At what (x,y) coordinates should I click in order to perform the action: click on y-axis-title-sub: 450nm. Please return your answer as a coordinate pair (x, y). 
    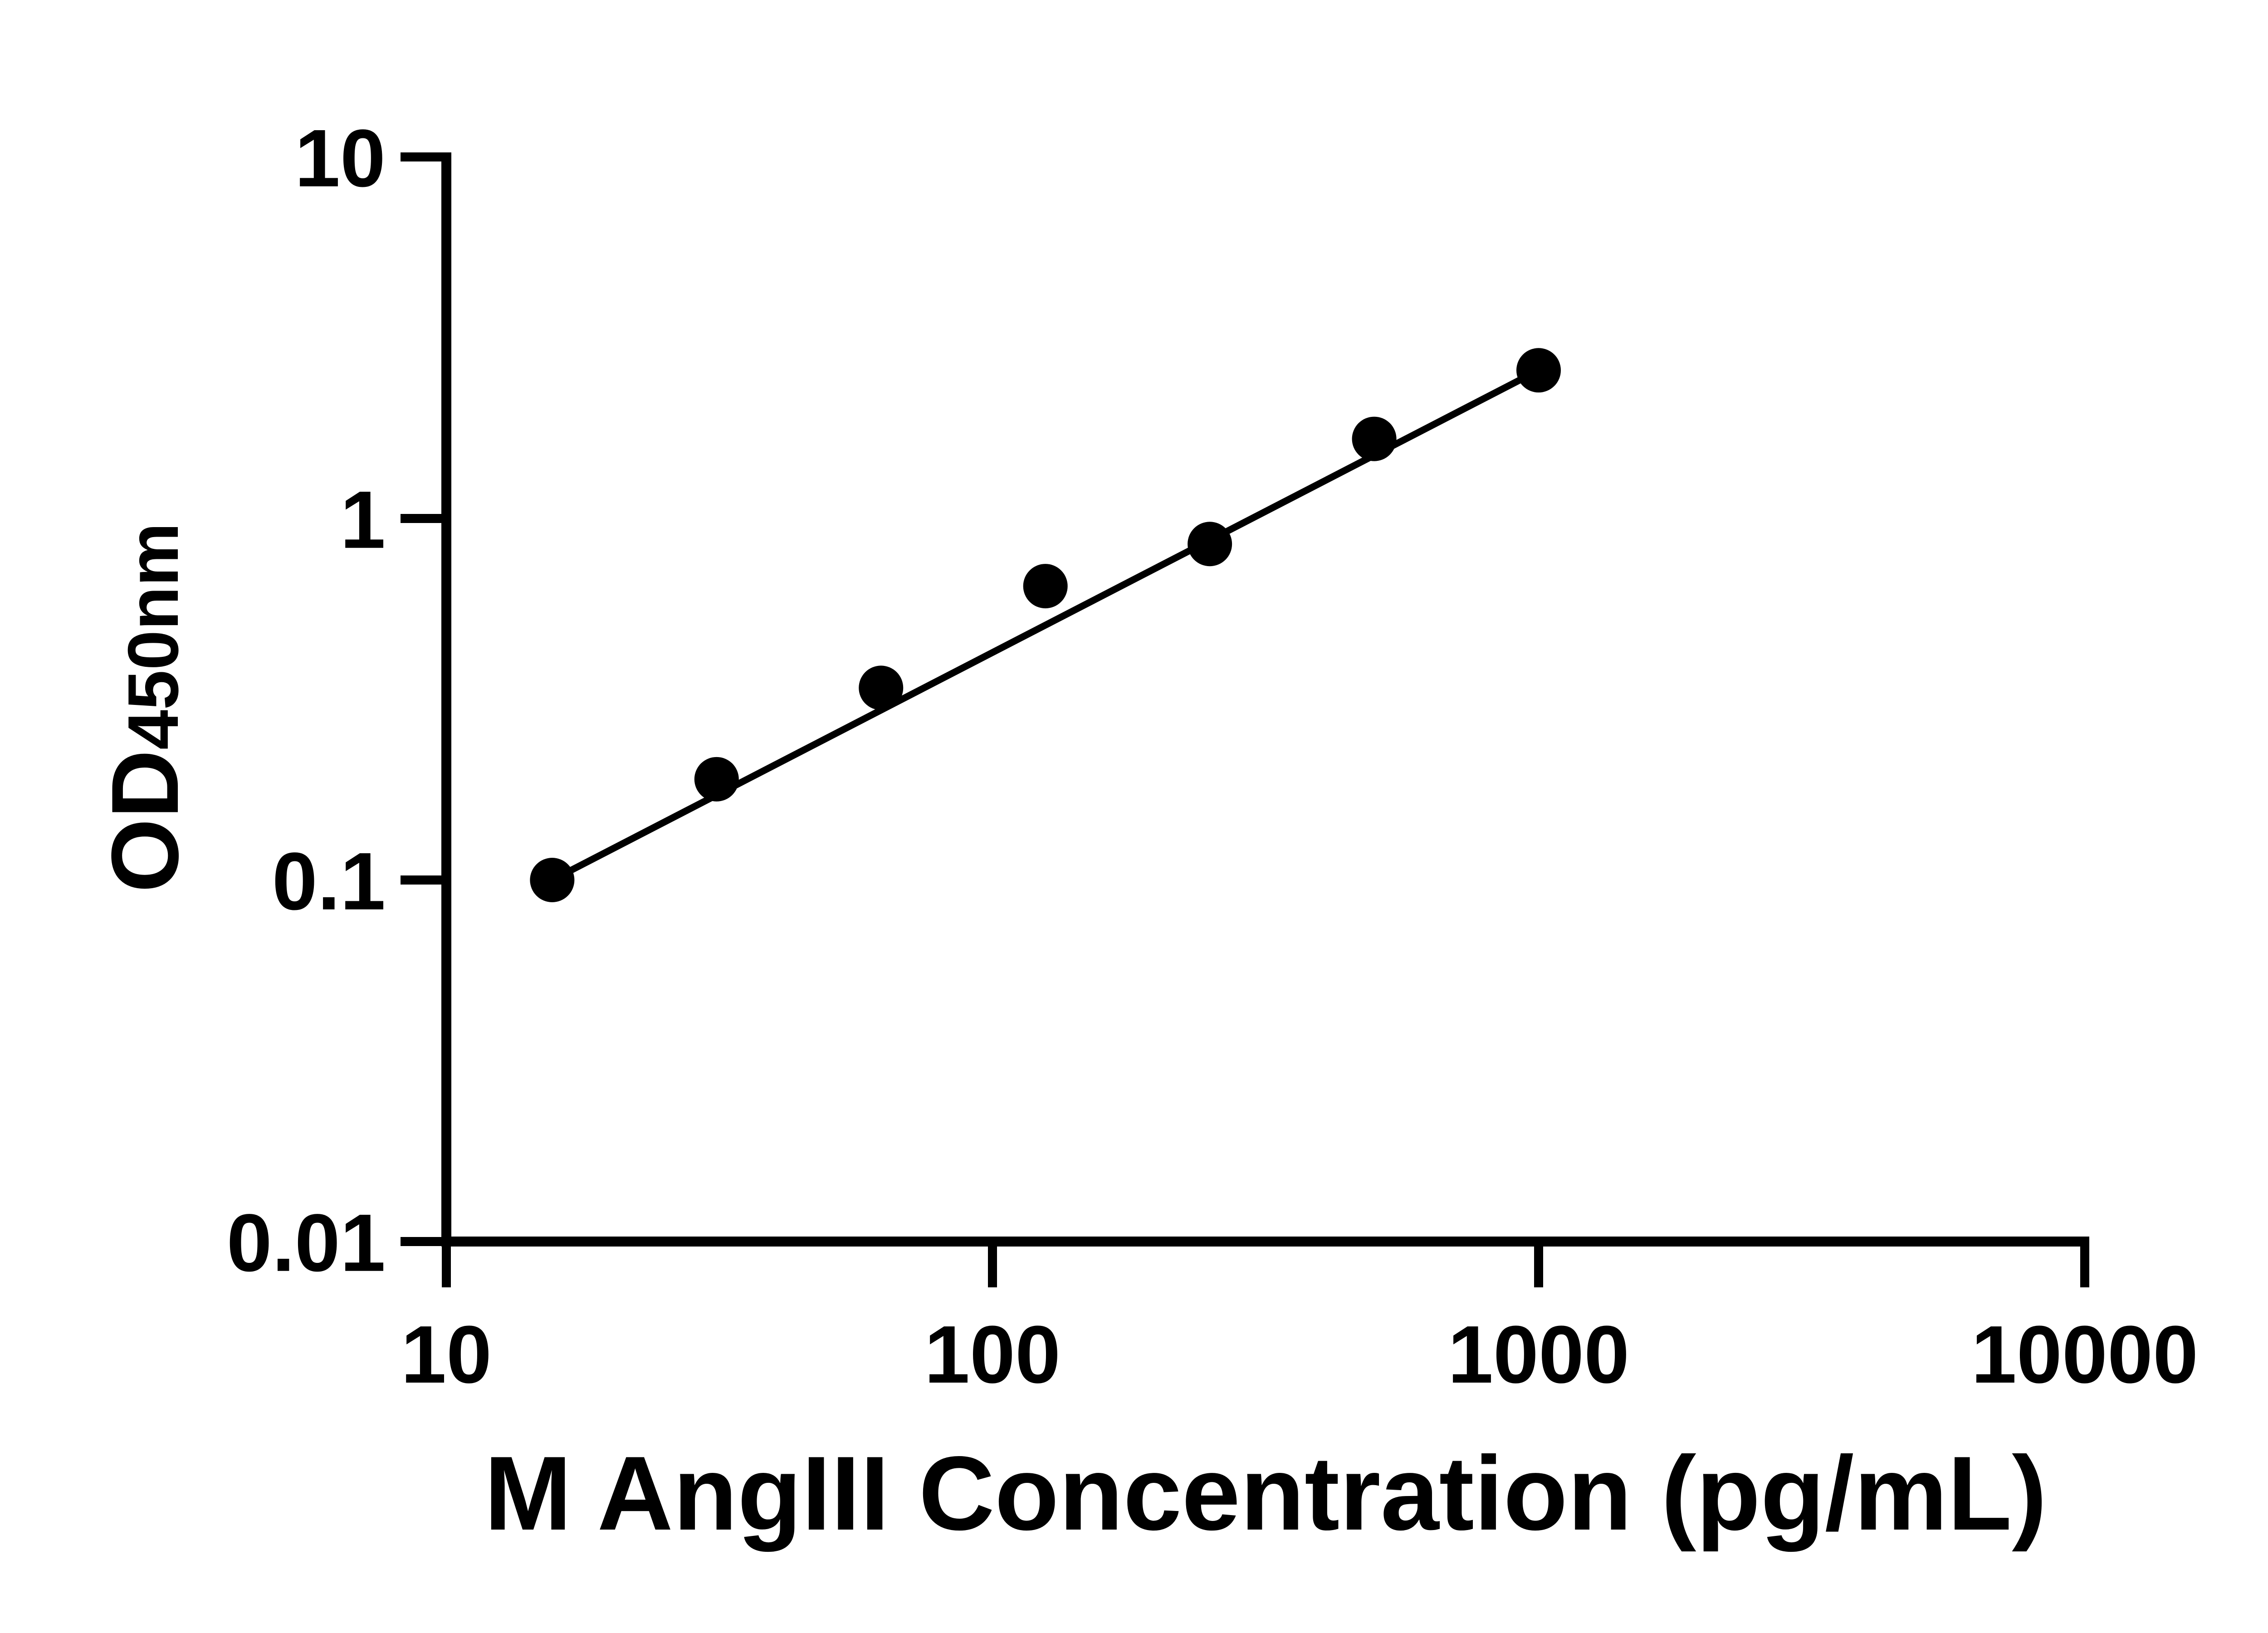
    Looking at the image, I should click on (153, 636).